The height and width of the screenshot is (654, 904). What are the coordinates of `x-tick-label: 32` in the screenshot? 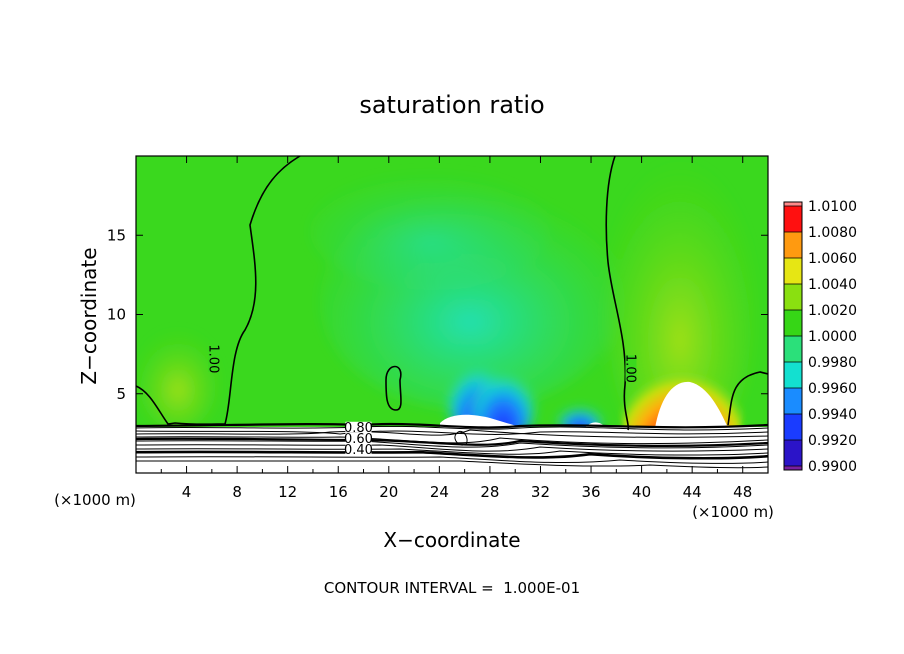 It's located at (540, 492).